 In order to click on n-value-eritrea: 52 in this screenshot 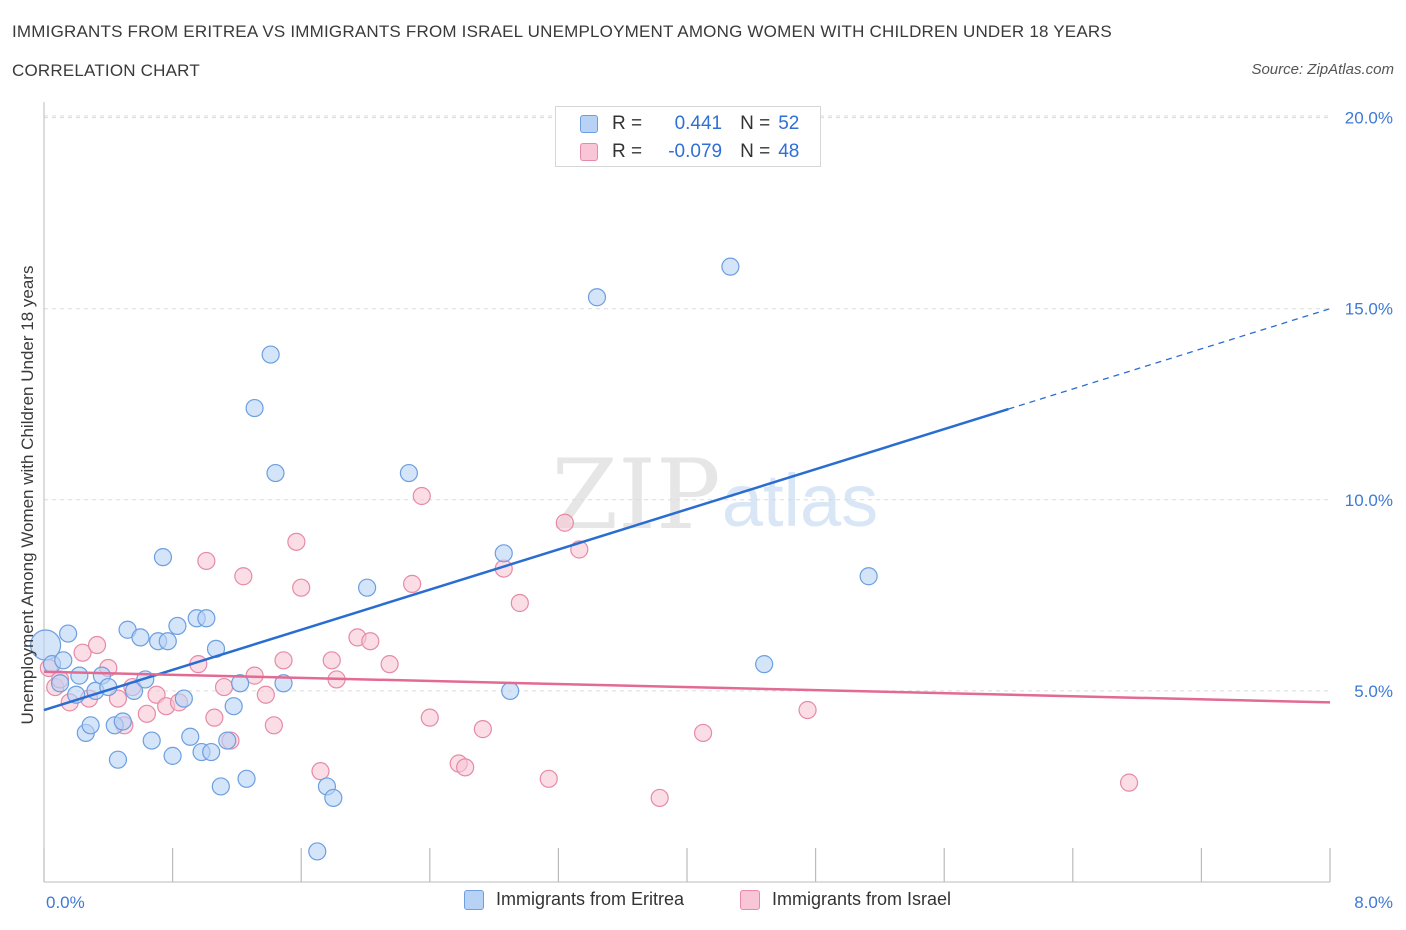, I will do `click(789, 123)`.